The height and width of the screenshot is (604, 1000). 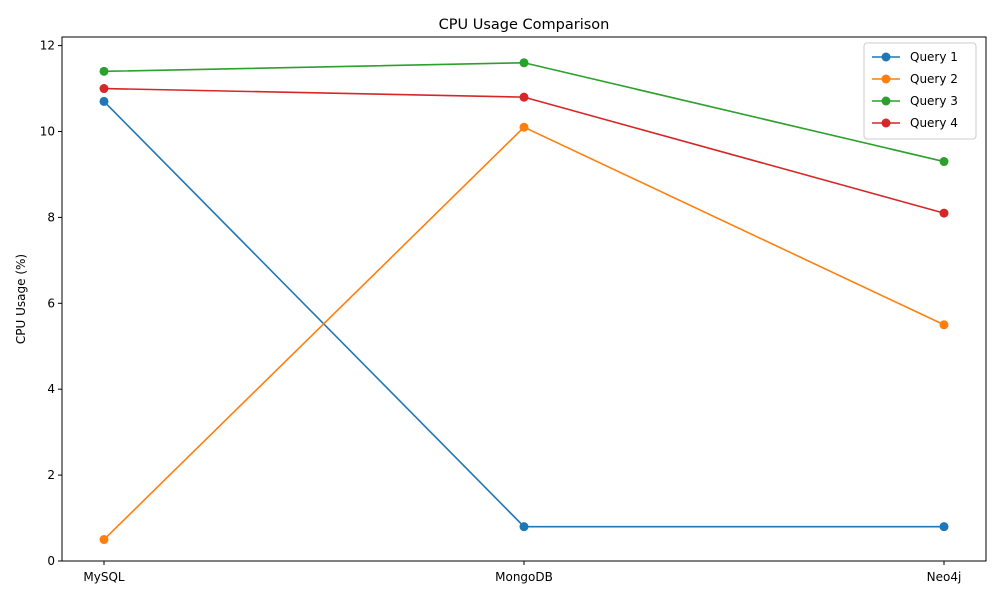 What do you see at coordinates (524, 577) in the screenshot?
I see `x-tick-label: MongoDB` at bounding box center [524, 577].